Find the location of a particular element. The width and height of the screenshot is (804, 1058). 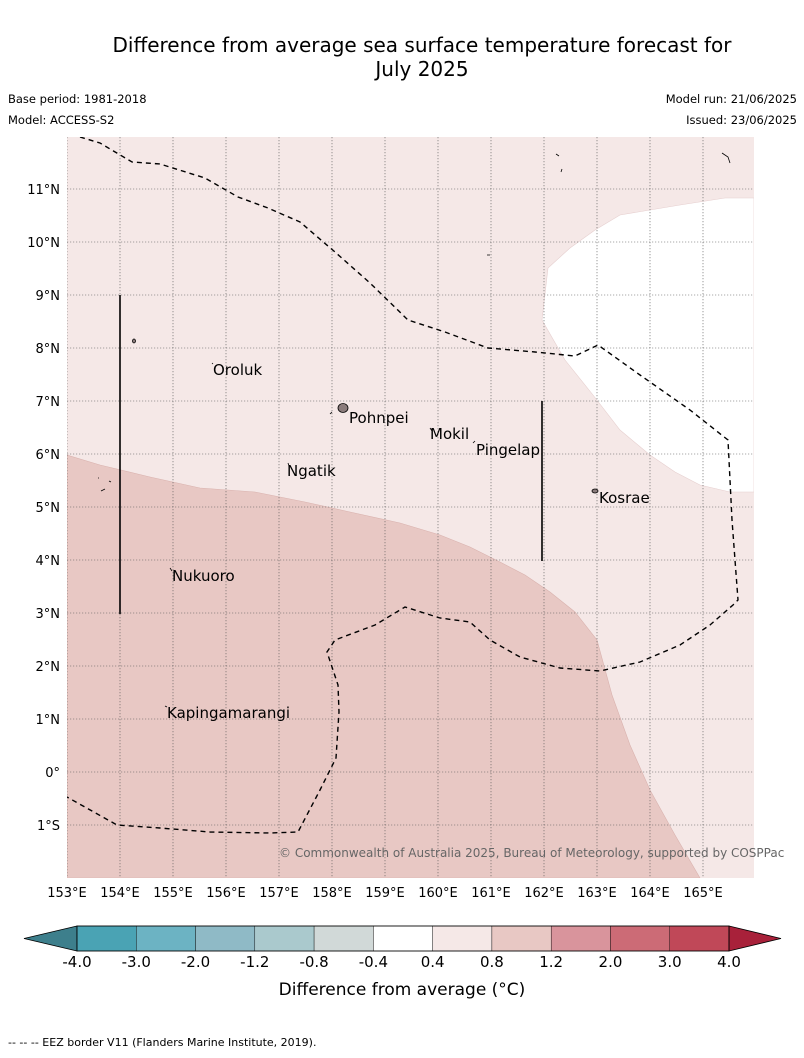

lat-label: 6°N is located at coordinates (48, 455).